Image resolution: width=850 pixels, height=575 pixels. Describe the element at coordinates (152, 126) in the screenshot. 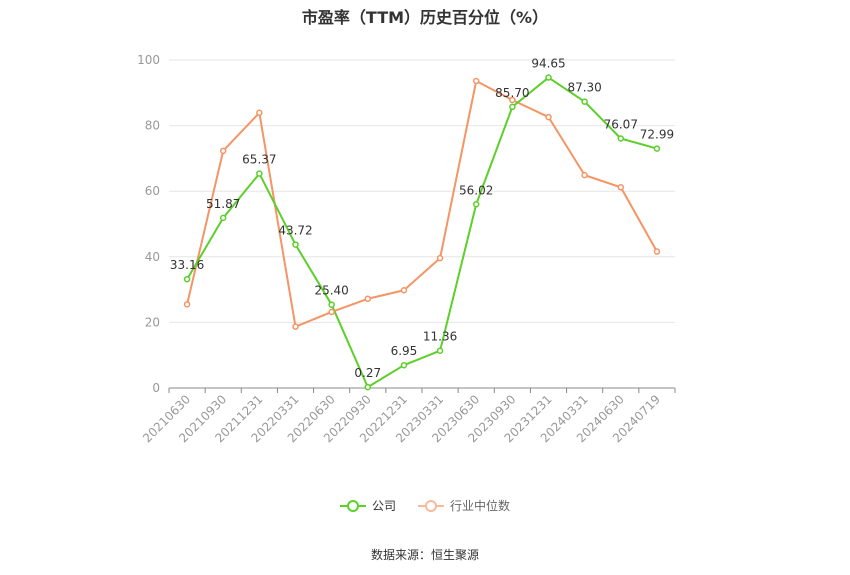

I see `y-tick-label: 80` at that location.